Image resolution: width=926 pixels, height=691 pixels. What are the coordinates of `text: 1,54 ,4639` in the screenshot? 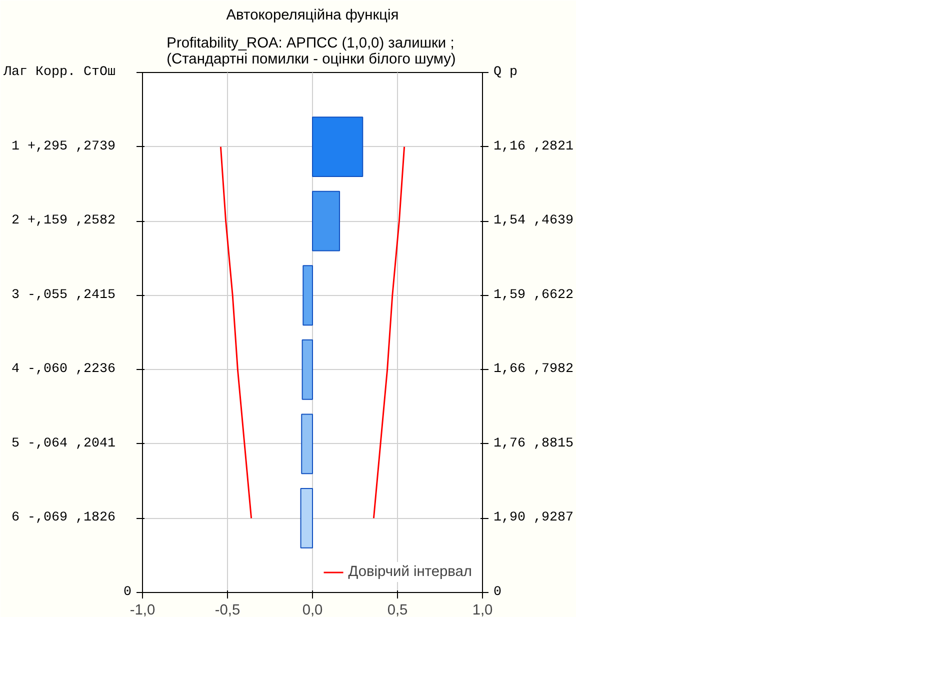 It's located at (534, 221).